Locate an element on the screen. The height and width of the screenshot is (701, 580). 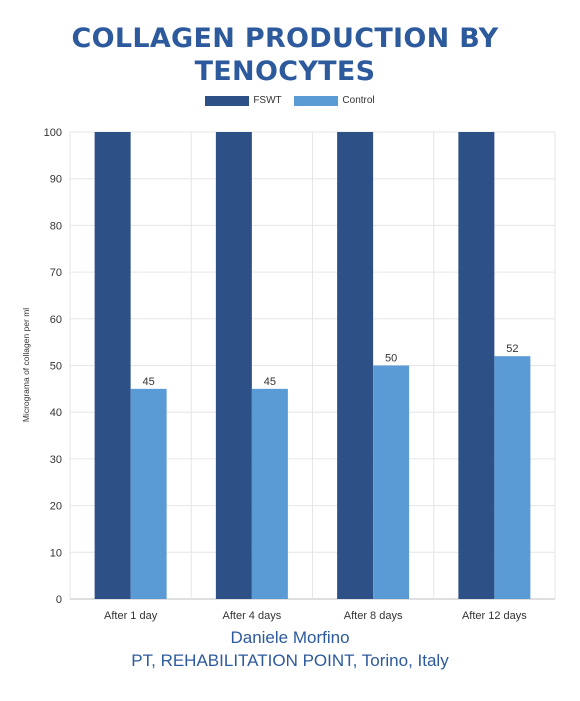
y-tick-label: 80 is located at coordinates (56, 226).